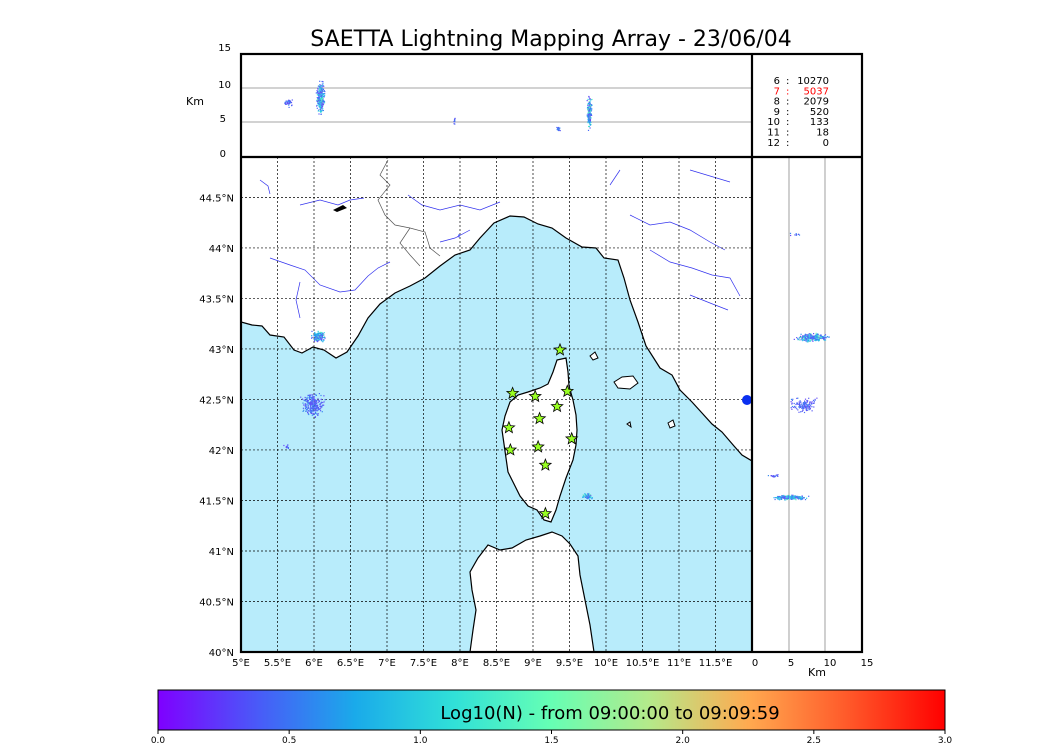 This screenshot has height=750, width=1050. I want to click on side-x-unit: Km, so click(817, 672).